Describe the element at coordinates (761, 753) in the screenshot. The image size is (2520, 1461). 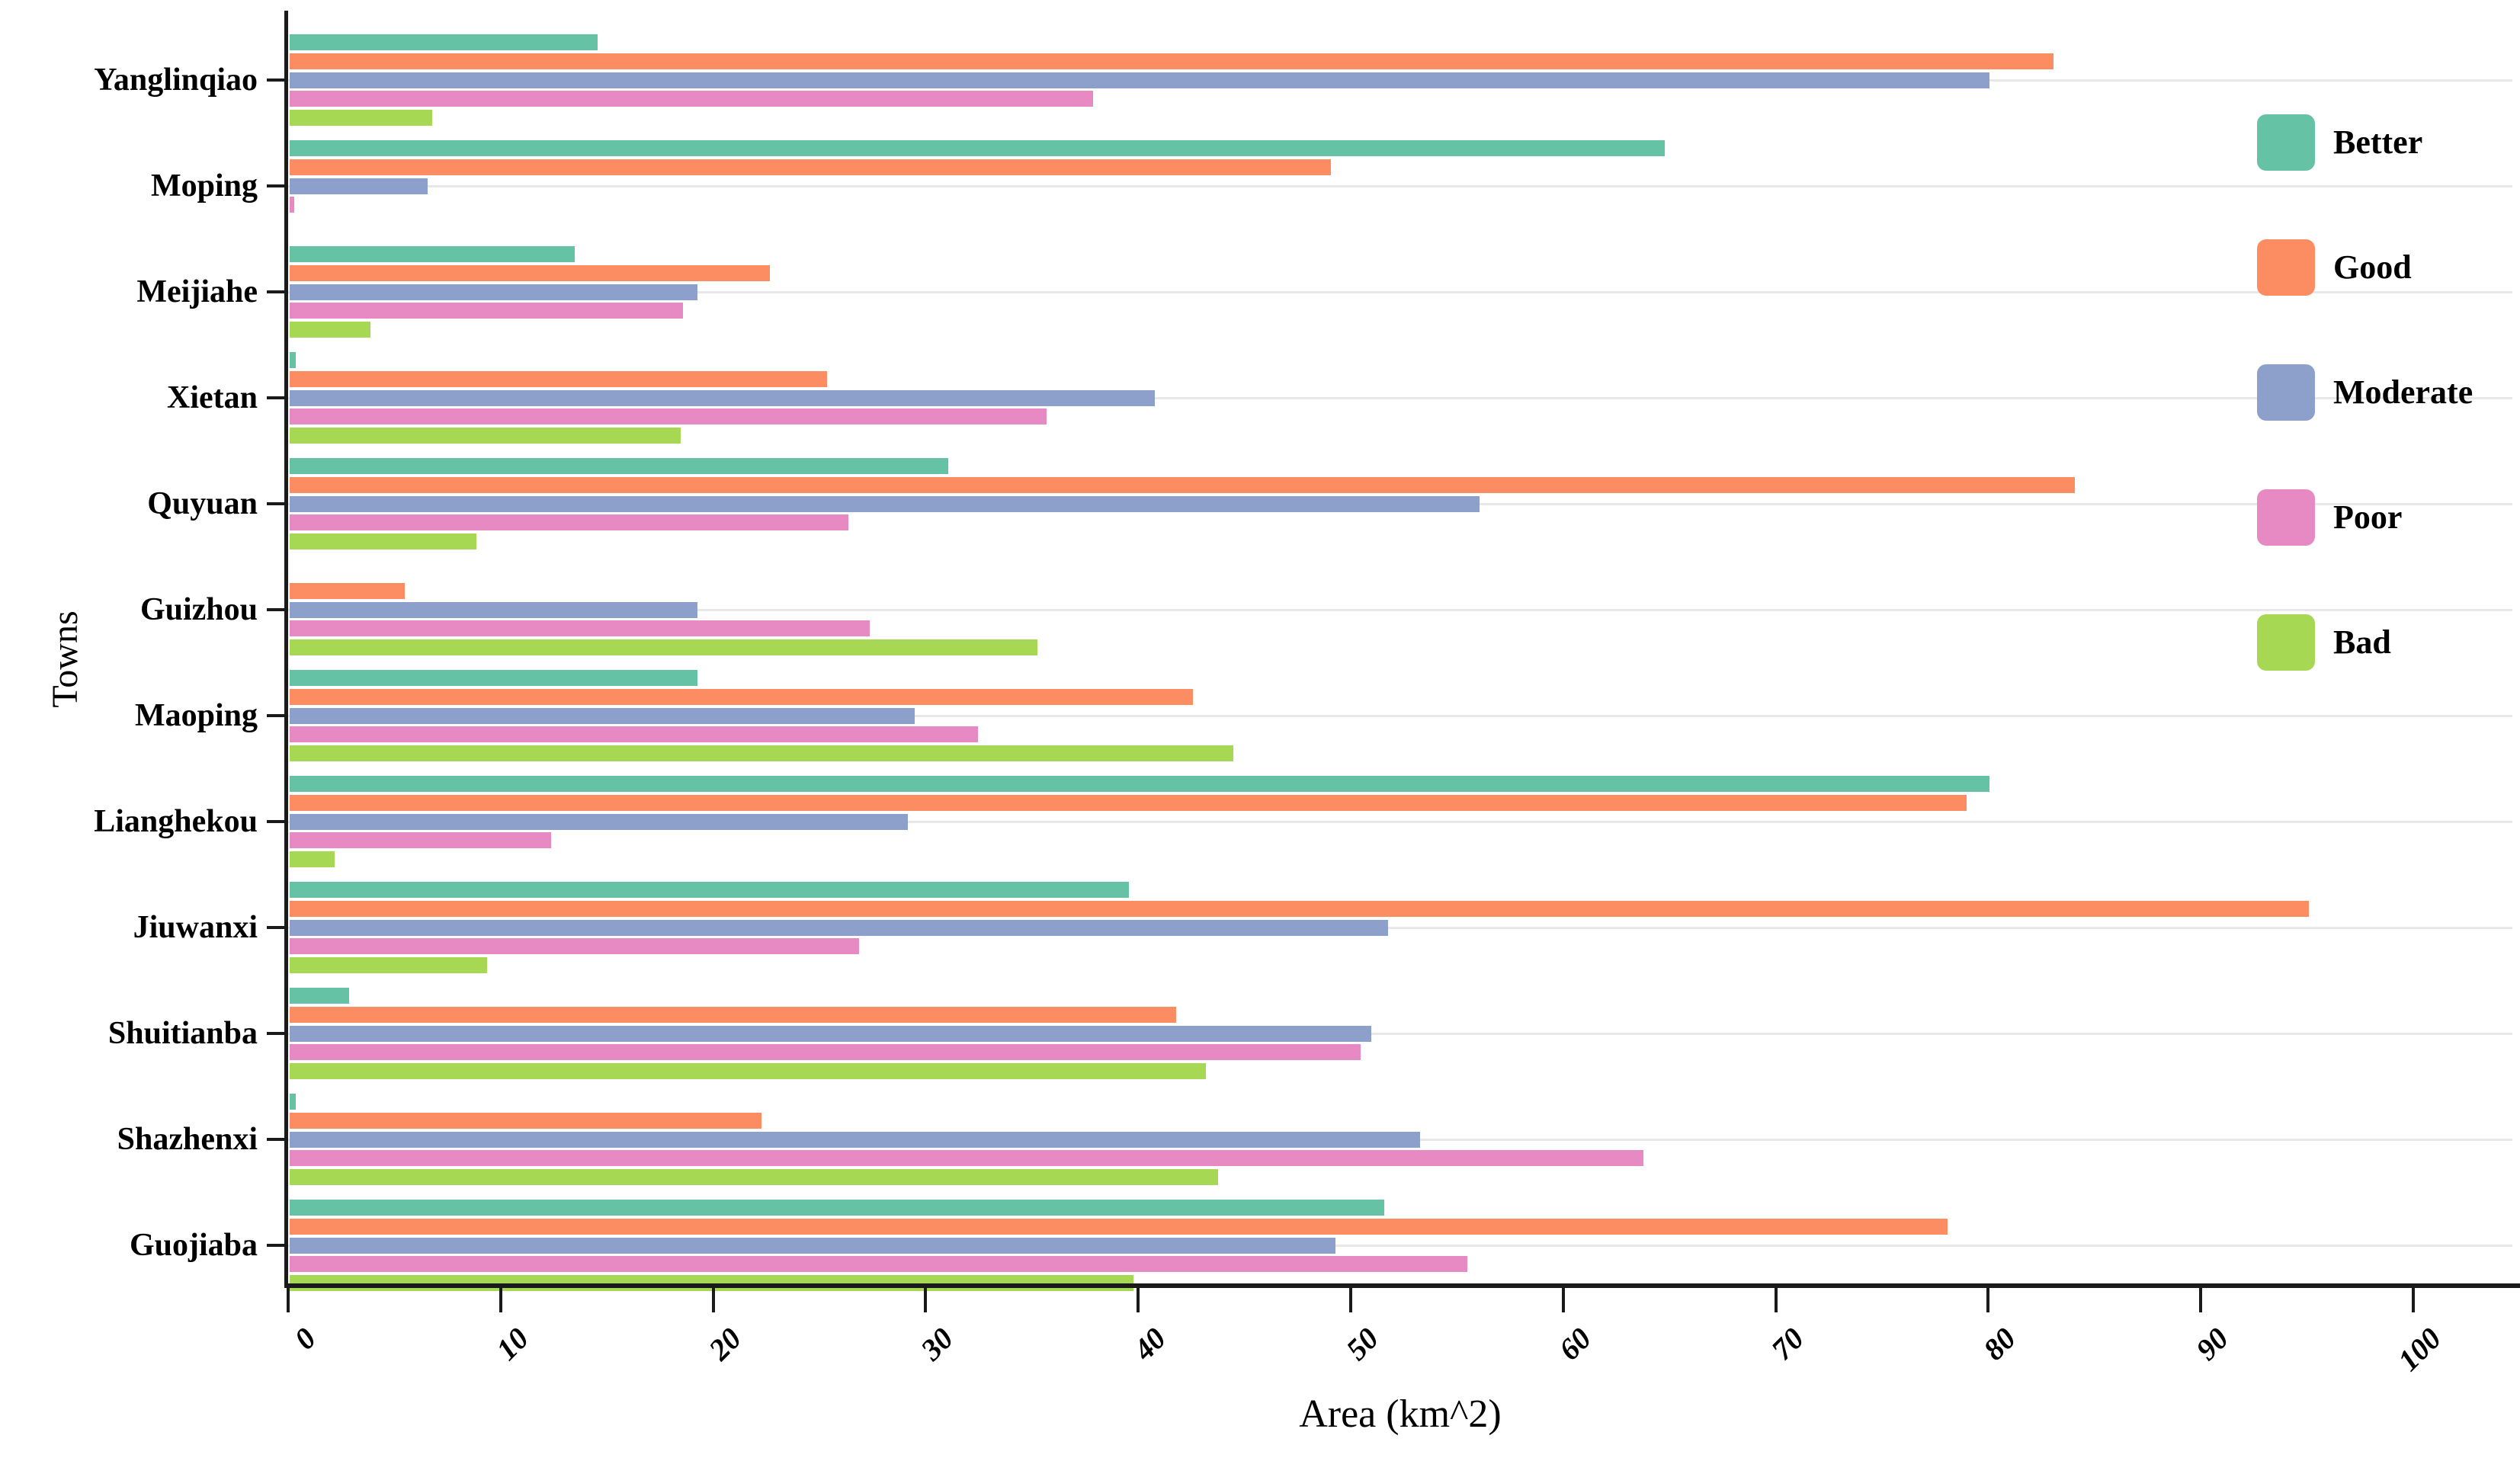
I see `bar-maoping-bad` at that location.